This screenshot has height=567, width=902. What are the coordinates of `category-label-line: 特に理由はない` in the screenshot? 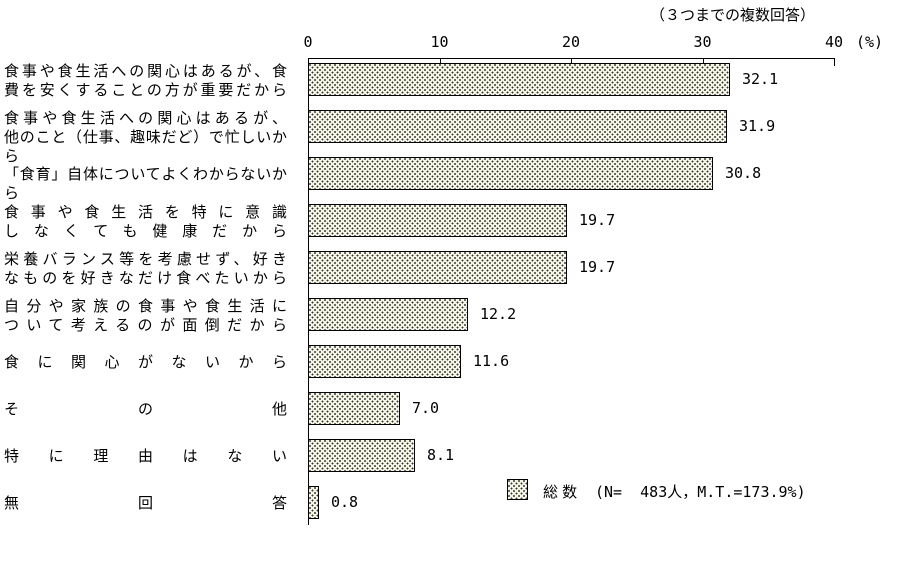 It's located at (145, 456).